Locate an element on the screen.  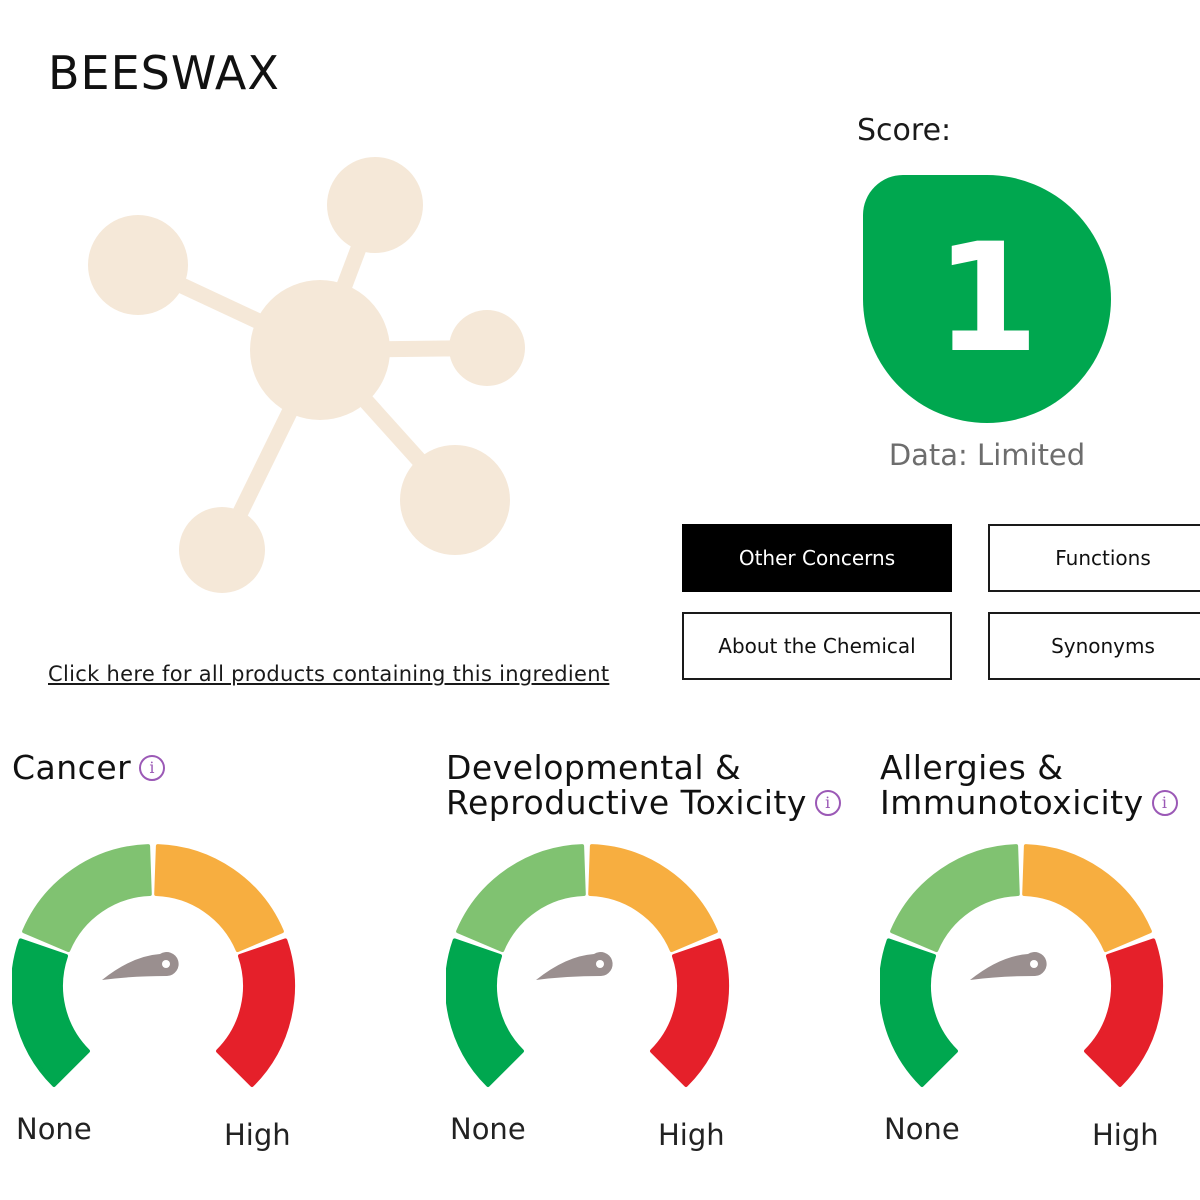
tab-about-the-chemical: About the Chemical is located at coordinates (817, 646).